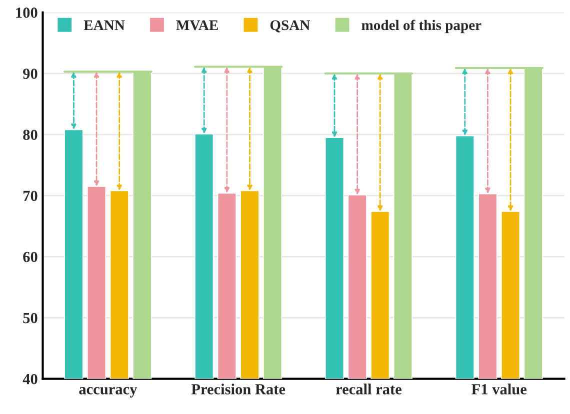  What do you see at coordinates (369, 389) in the screenshot?
I see `x-tick-label: recall rate` at bounding box center [369, 389].